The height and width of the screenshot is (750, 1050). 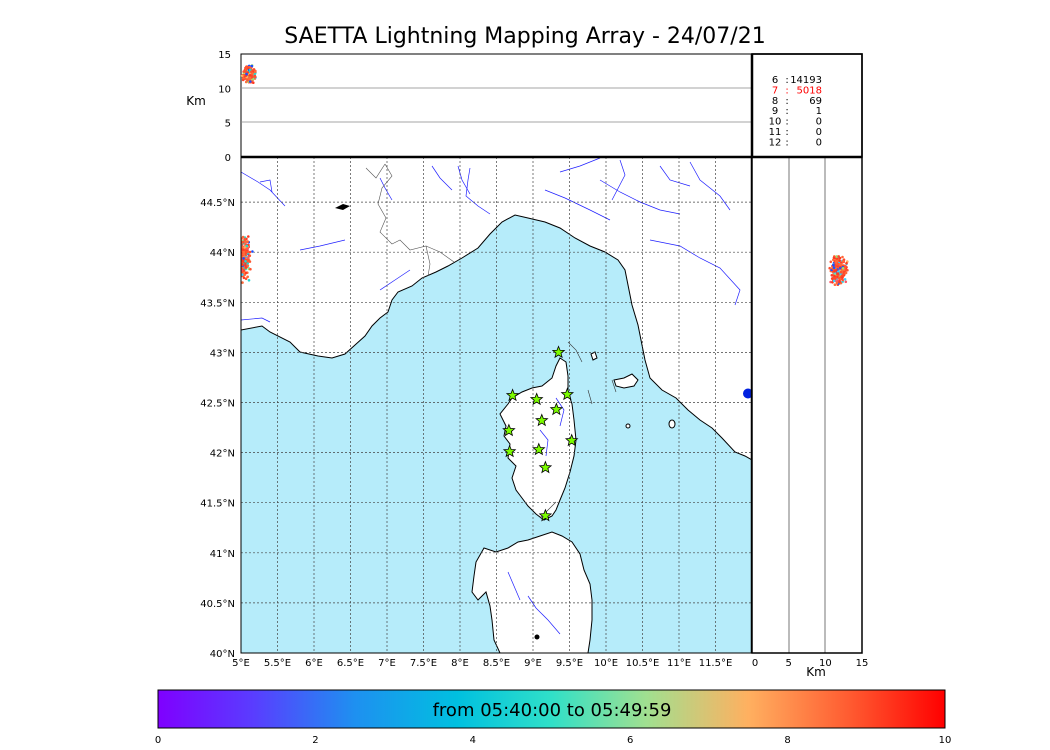 What do you see at coordinates (217, 303) in the screenshot?
I see `latitude-tick-label: 43.5°N` at bounding box center [217, 303].